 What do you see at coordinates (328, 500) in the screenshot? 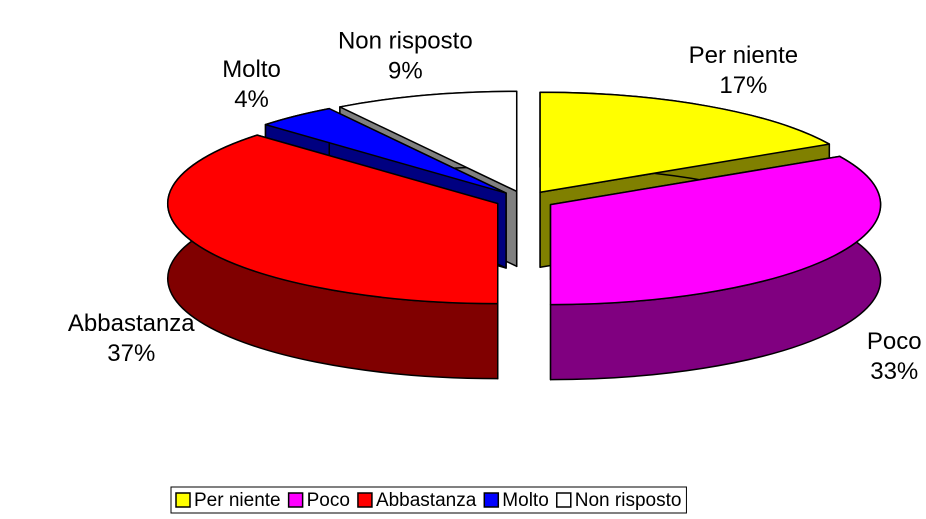
I see `legend-label: Poco` at bounding box center [328, 500].